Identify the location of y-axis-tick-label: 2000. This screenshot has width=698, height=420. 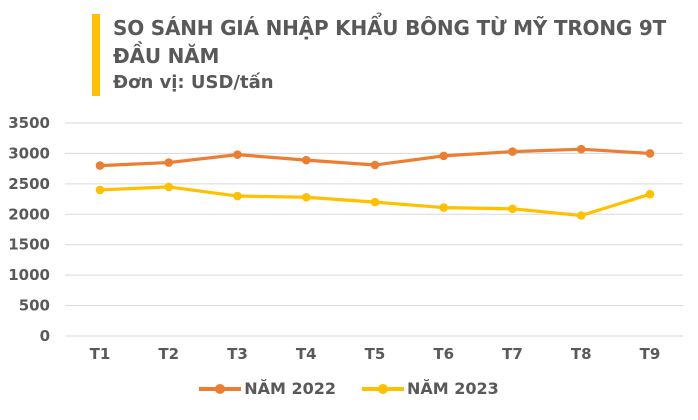
(29, 214).